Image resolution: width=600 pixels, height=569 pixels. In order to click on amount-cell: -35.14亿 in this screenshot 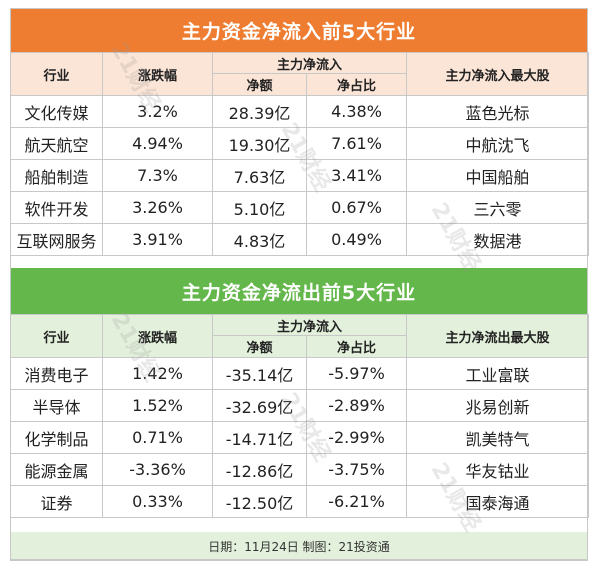, I will do `click(259, 373)`.